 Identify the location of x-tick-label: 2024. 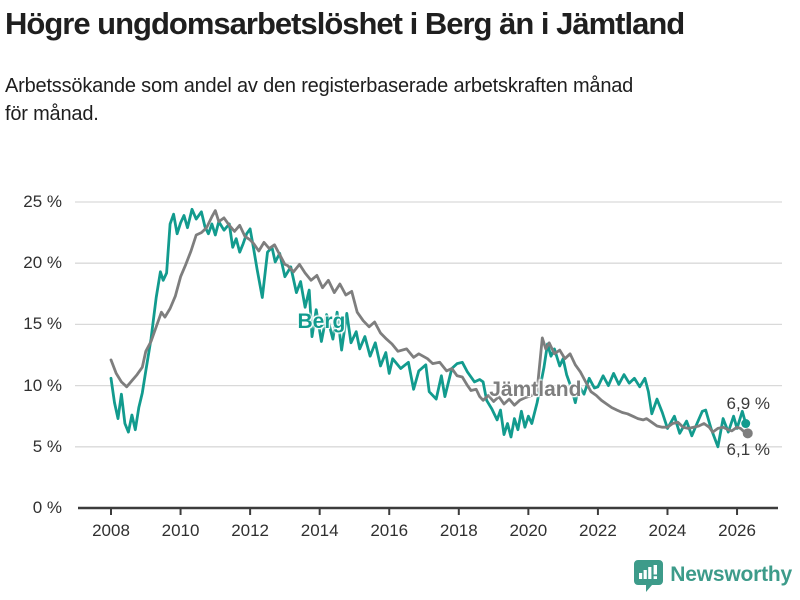
(667, 530).